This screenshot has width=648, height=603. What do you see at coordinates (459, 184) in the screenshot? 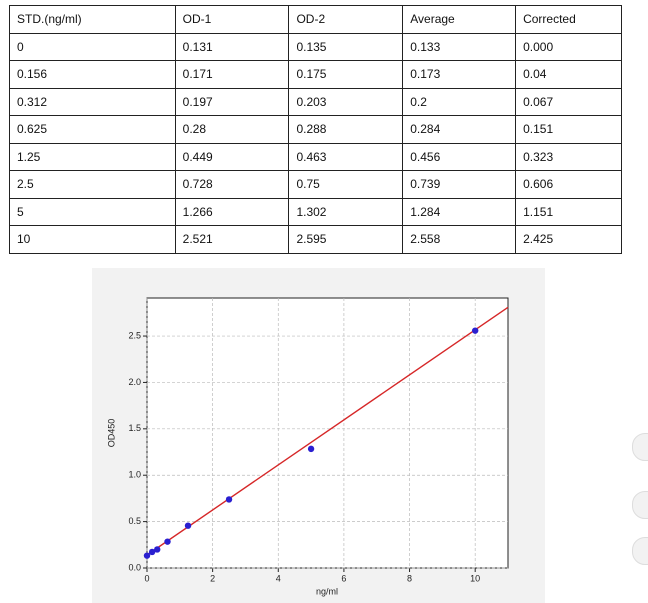
I see `cell: 0.739` at bounding box center [459, 184].